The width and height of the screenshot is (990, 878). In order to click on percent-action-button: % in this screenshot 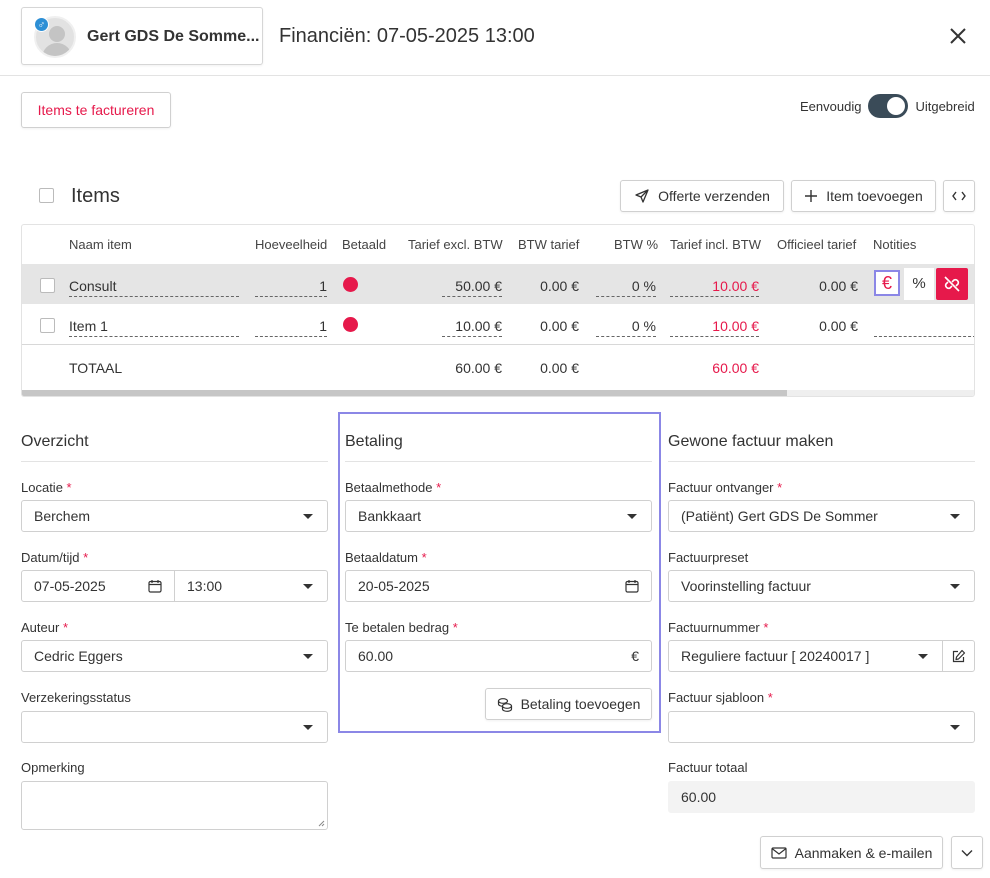, I will do `click(919, 284)`.